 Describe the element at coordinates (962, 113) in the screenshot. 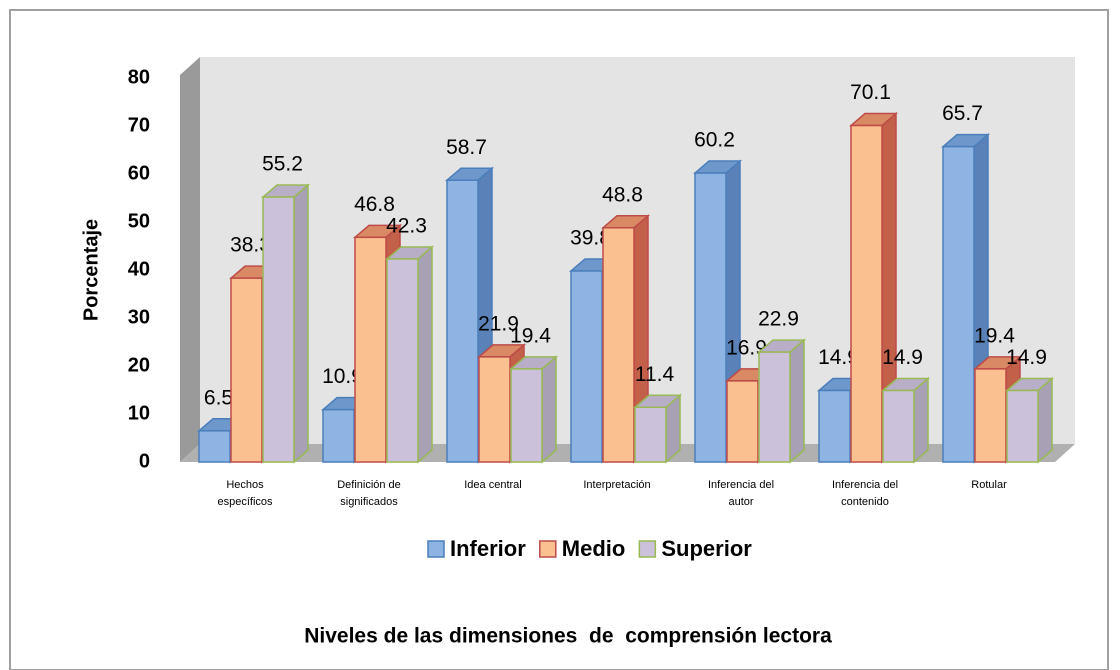

I see `data-label: 65.7` at that location.